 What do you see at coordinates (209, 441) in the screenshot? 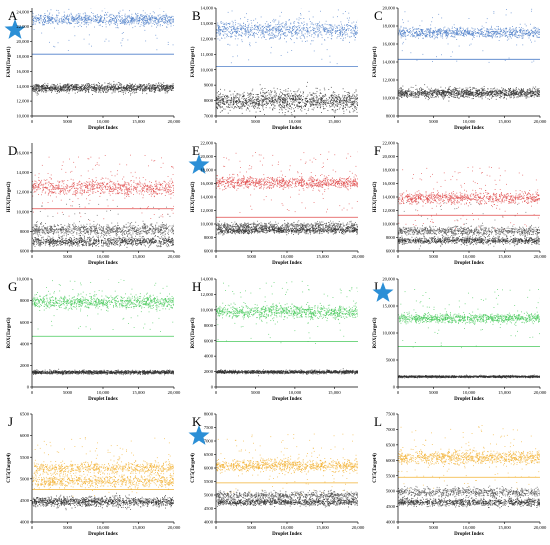
I see `y-tick-label: 7000` at bounding box center [209, 441].